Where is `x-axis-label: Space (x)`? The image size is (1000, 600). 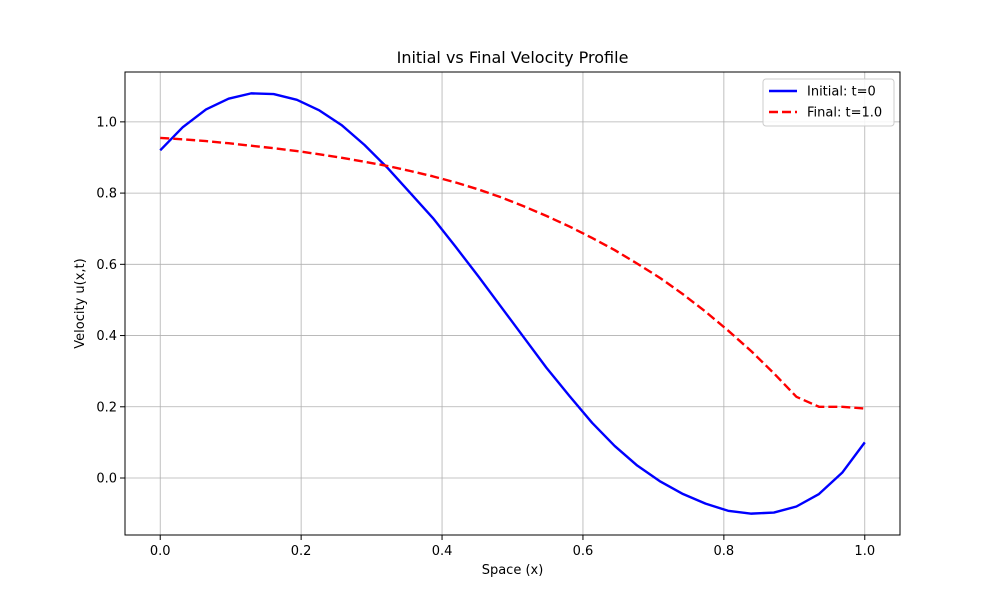 x-axis-label: Space (x) is located at coordinates (513, 570).